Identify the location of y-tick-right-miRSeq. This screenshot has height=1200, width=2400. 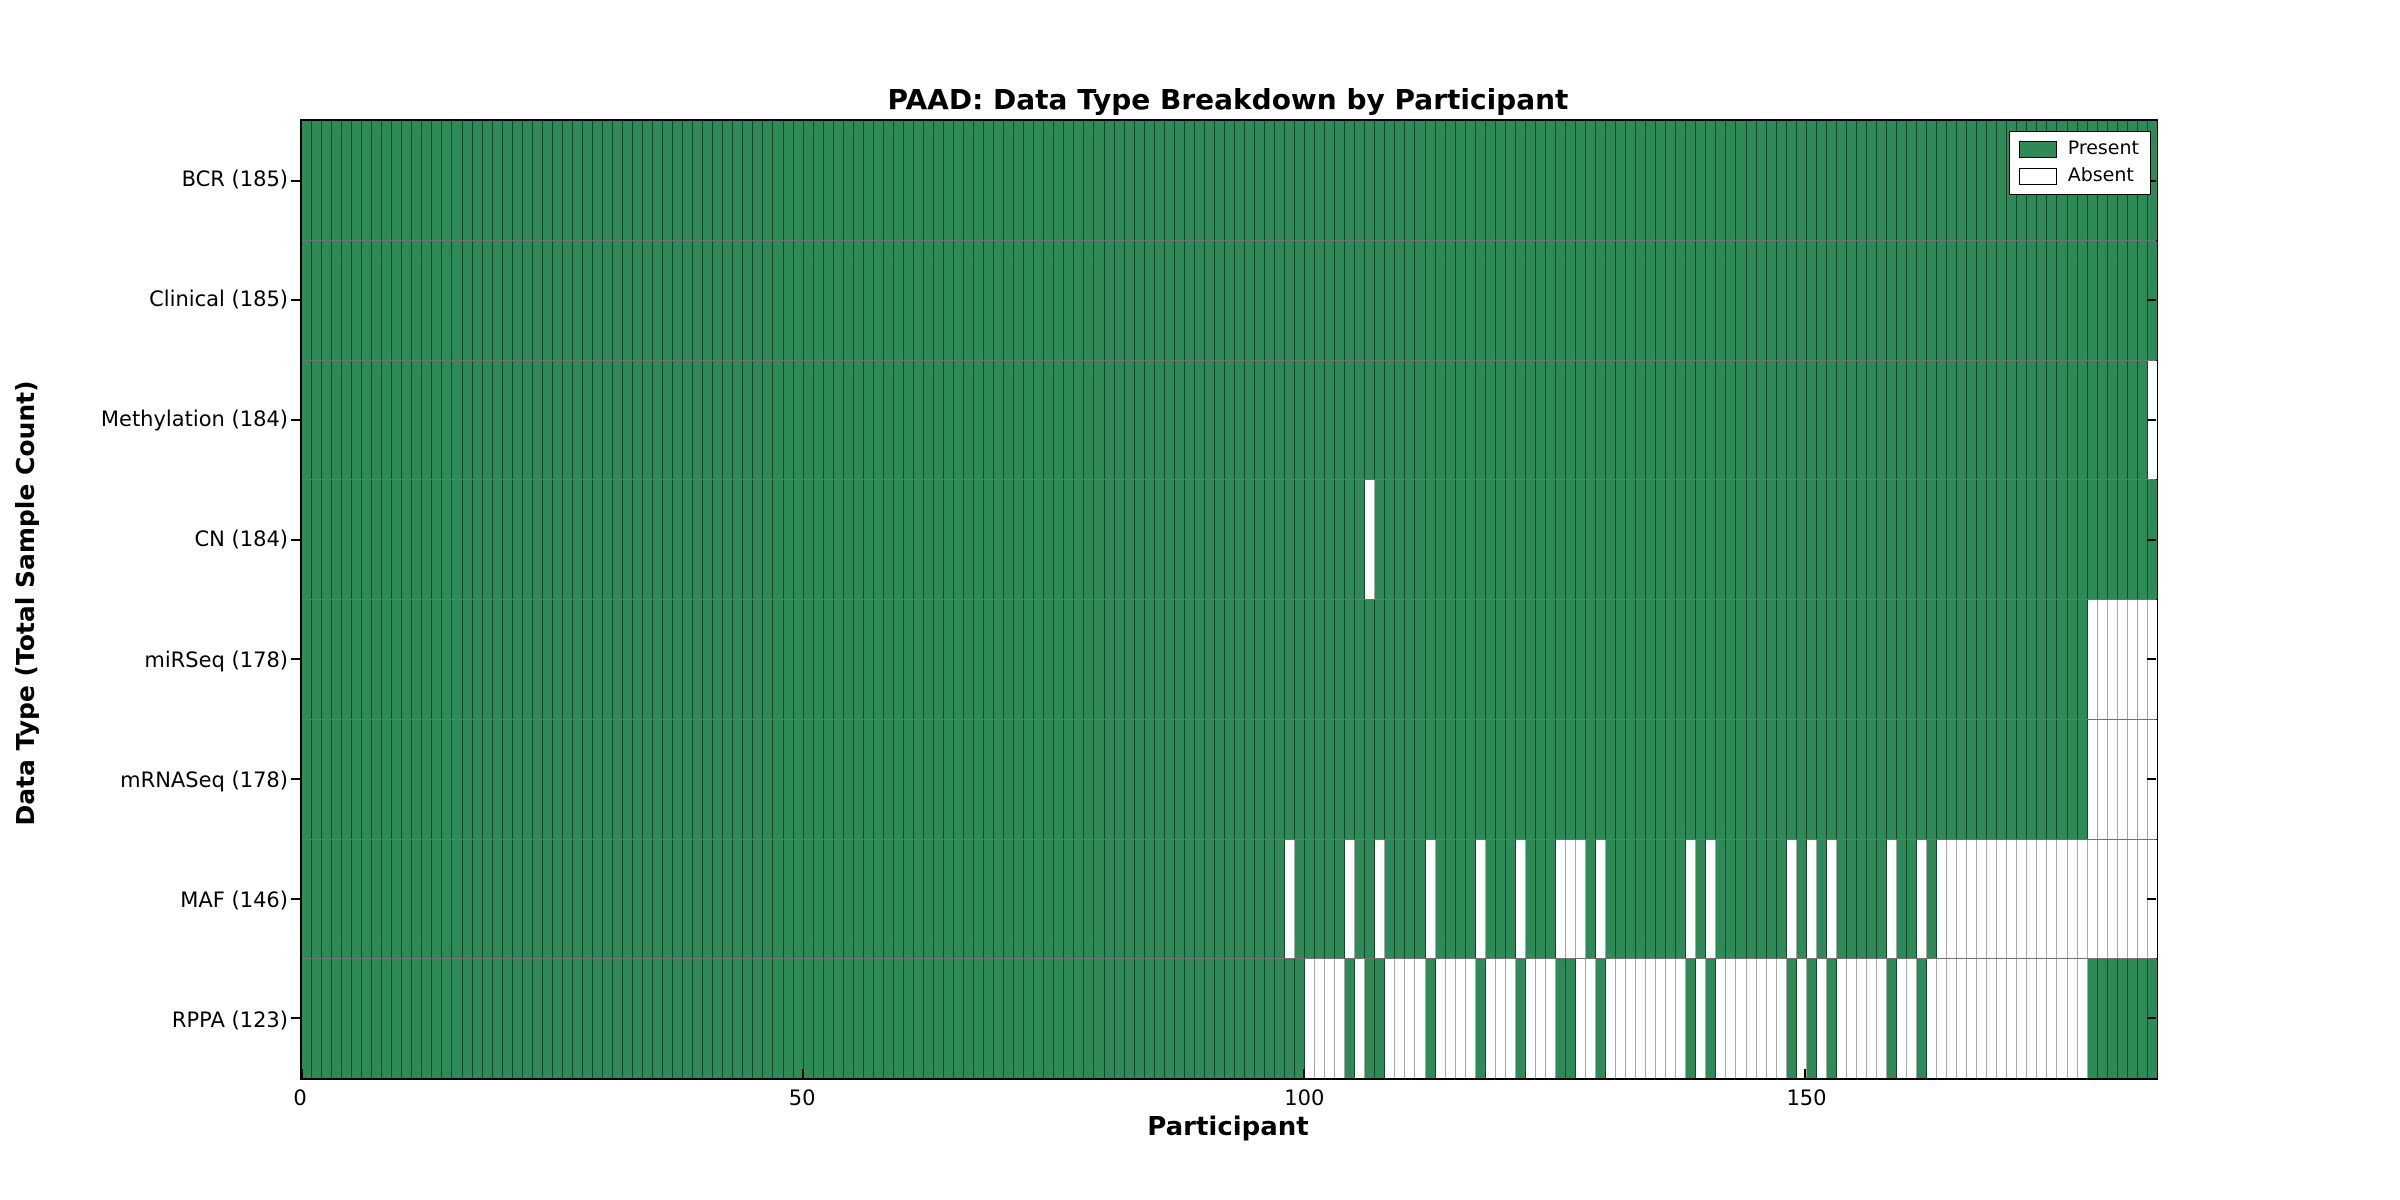
(2151, 659).